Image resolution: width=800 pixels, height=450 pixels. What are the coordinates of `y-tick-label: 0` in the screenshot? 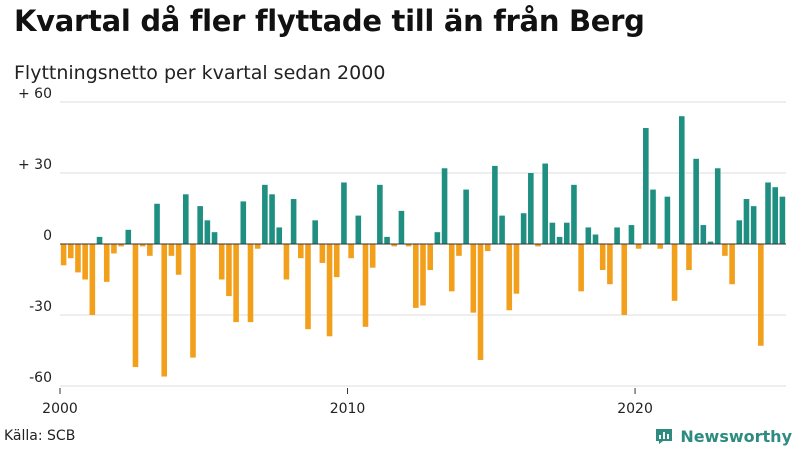 It's located at (47, 236).